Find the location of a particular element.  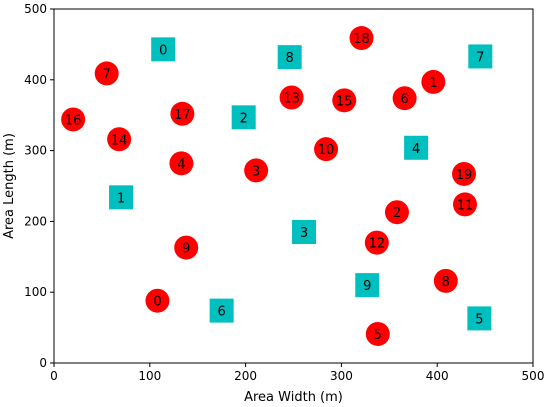

marker-label: 10 is located at coordinates (326, 150).